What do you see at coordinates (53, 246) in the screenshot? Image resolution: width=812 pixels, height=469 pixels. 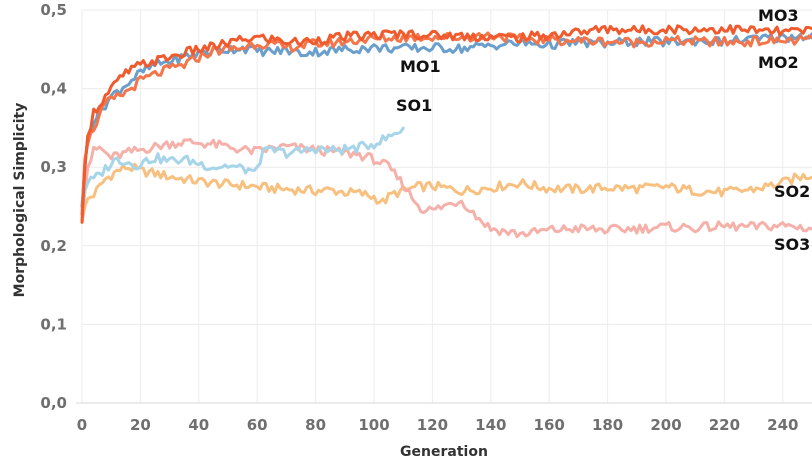 I see `y-tick-label: 0,2` at bounding box center [53, 246].